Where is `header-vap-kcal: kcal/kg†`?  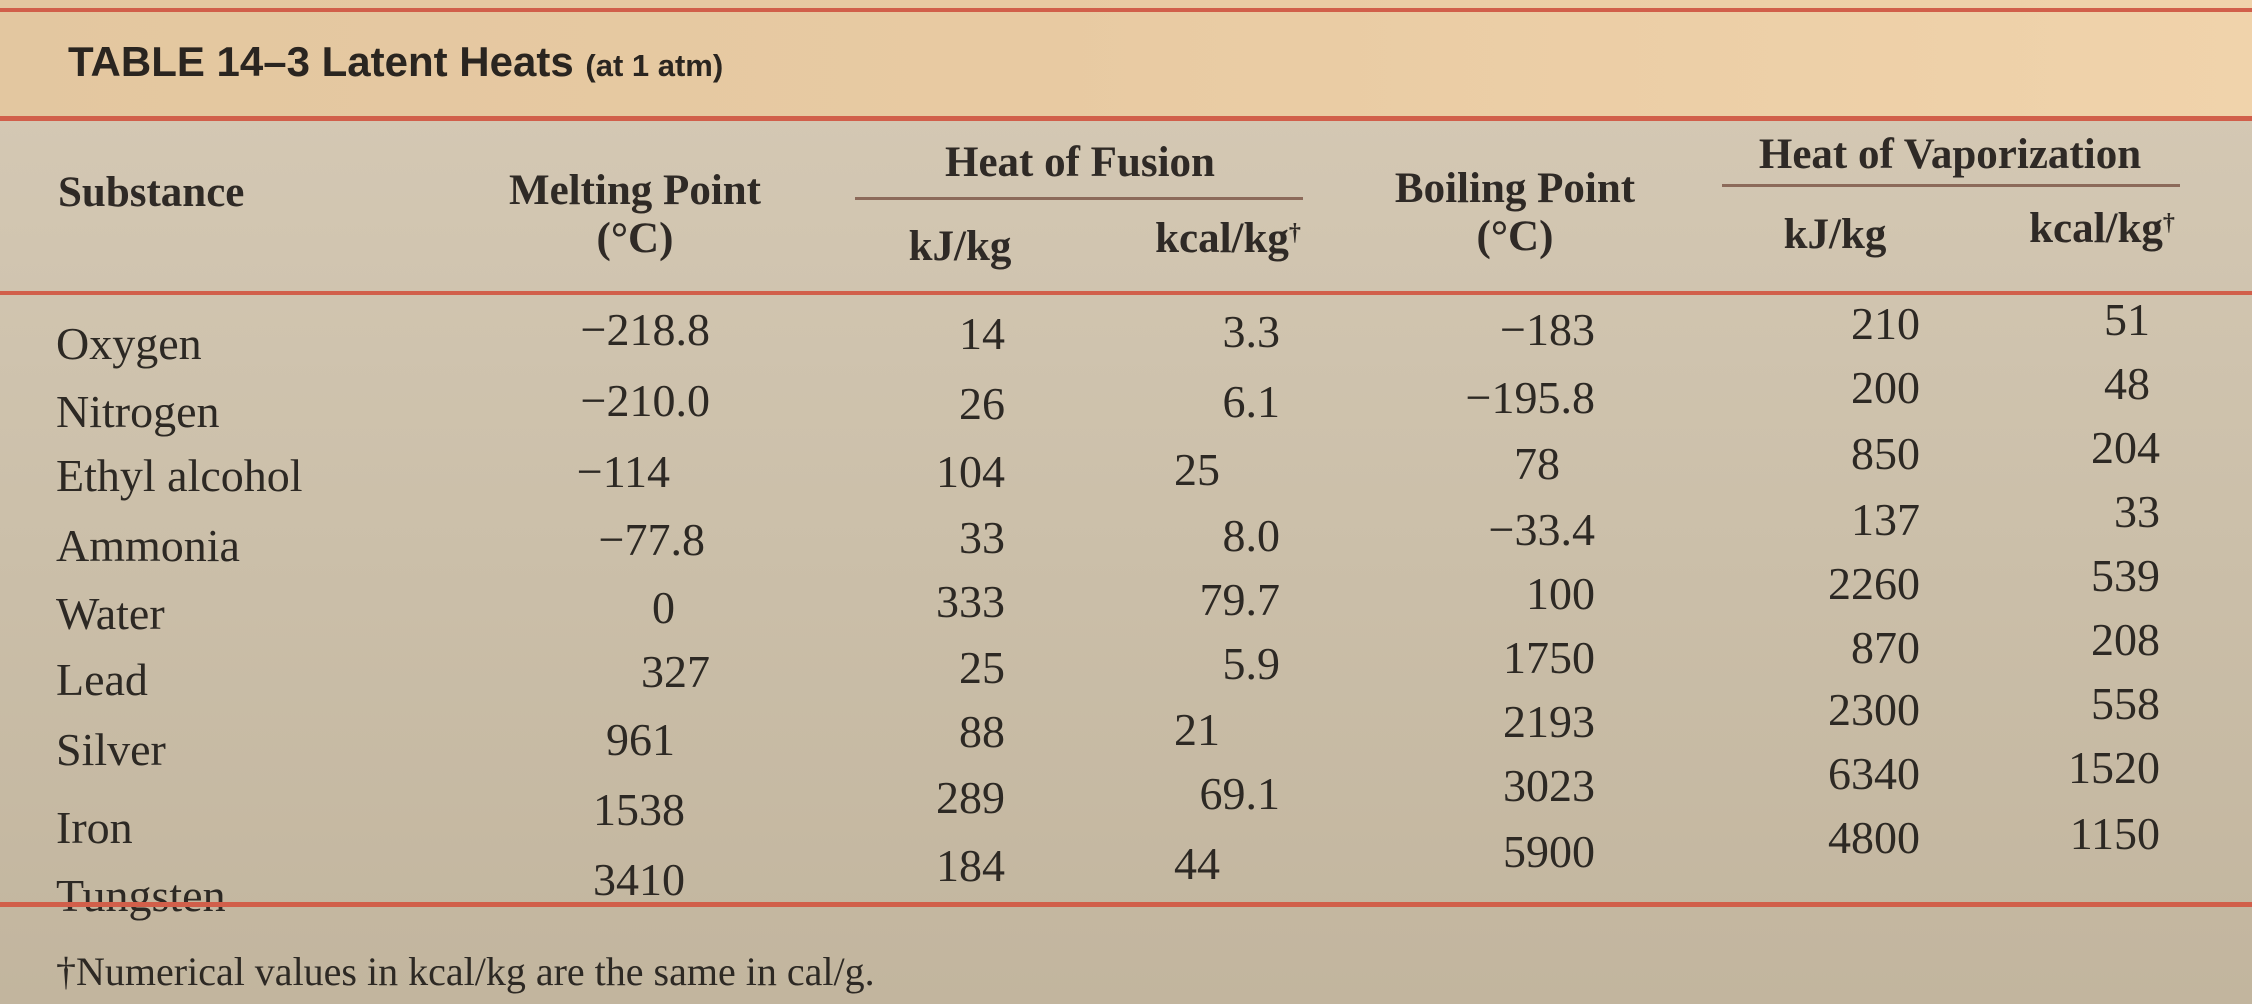 header-vap-kcal: kcal/kg† is located at coordinates (2102, 229).